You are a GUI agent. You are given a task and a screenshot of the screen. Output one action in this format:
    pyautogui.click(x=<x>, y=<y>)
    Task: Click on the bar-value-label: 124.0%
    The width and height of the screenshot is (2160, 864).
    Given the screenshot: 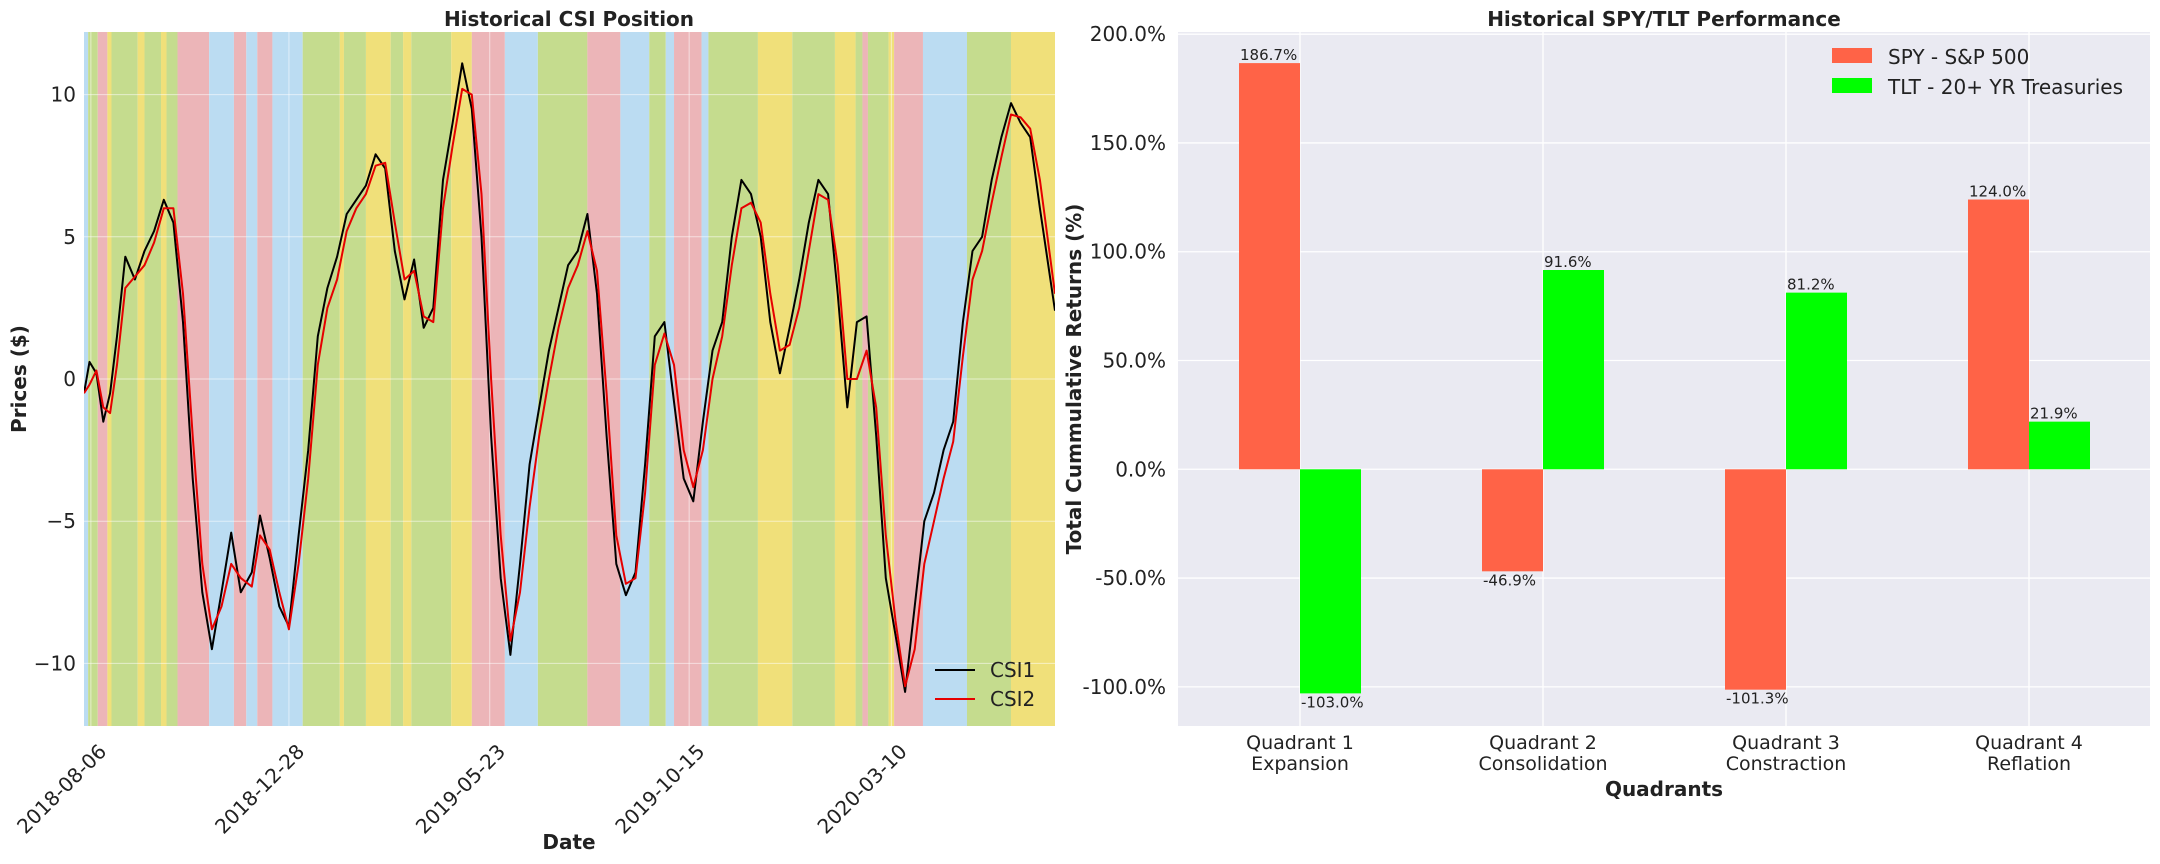 What is the action you would take?
    pyautogui.click(x=1997, y=192)
    